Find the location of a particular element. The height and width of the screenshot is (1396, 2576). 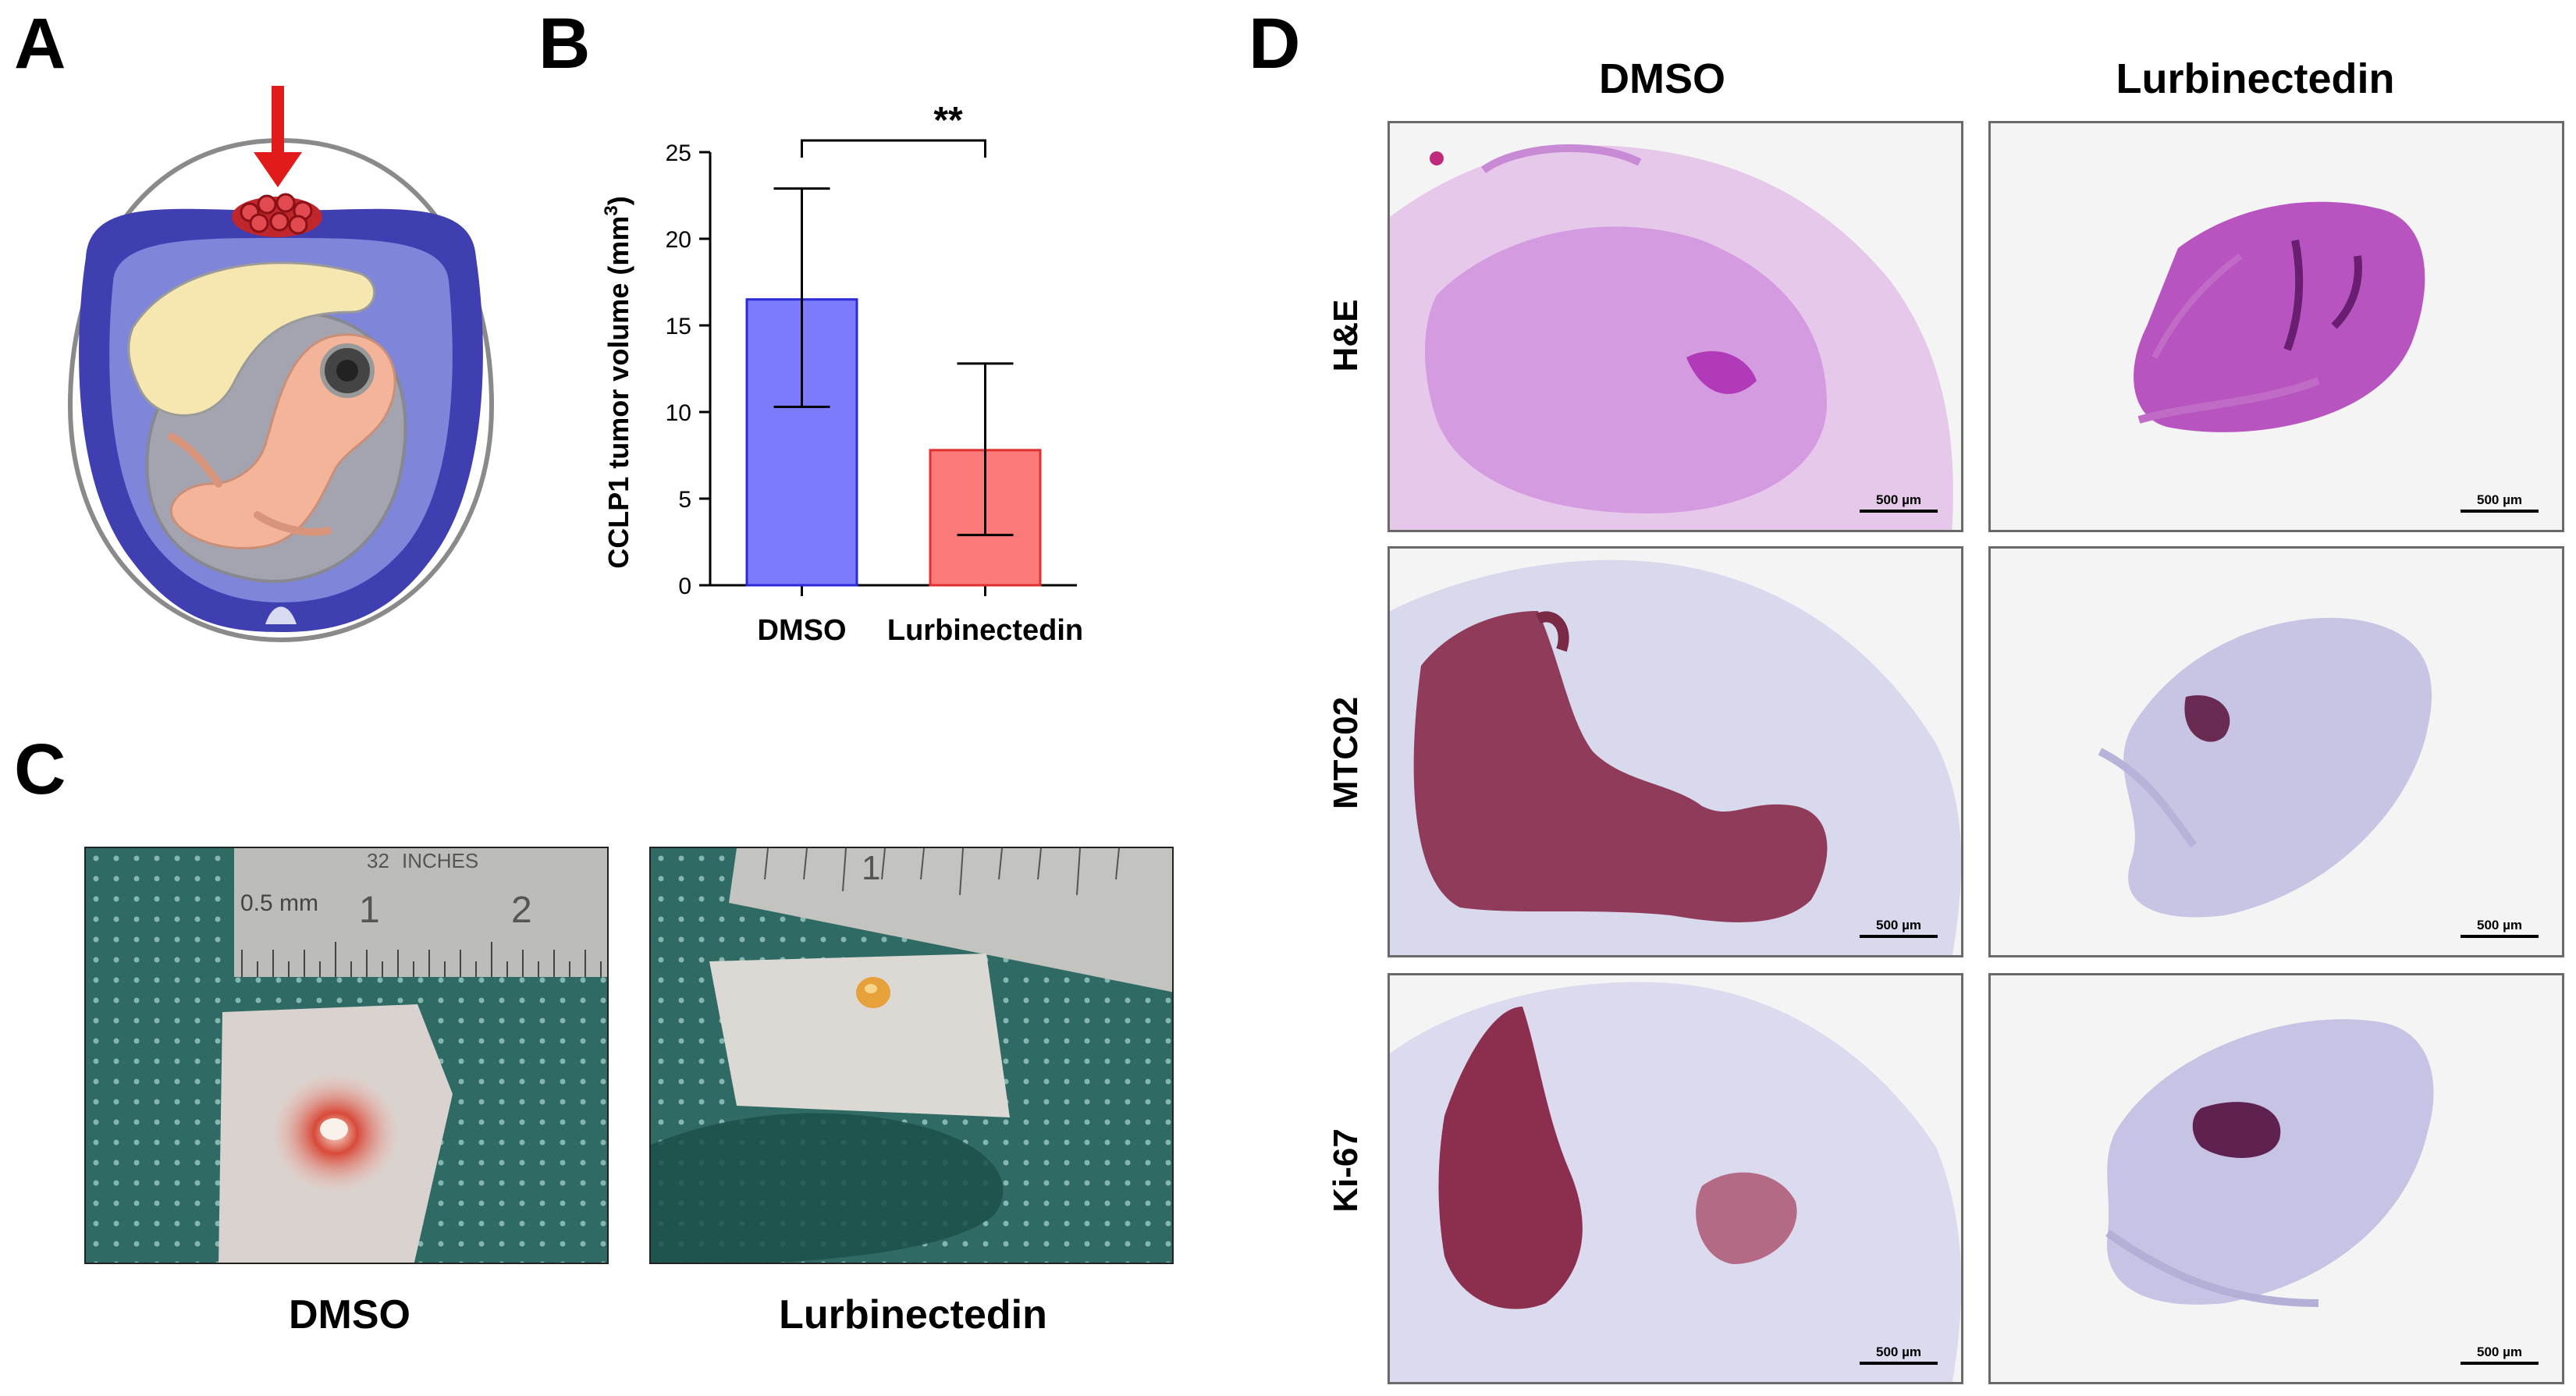

y-tick-label: 20 is located at coordinates (678, 240).